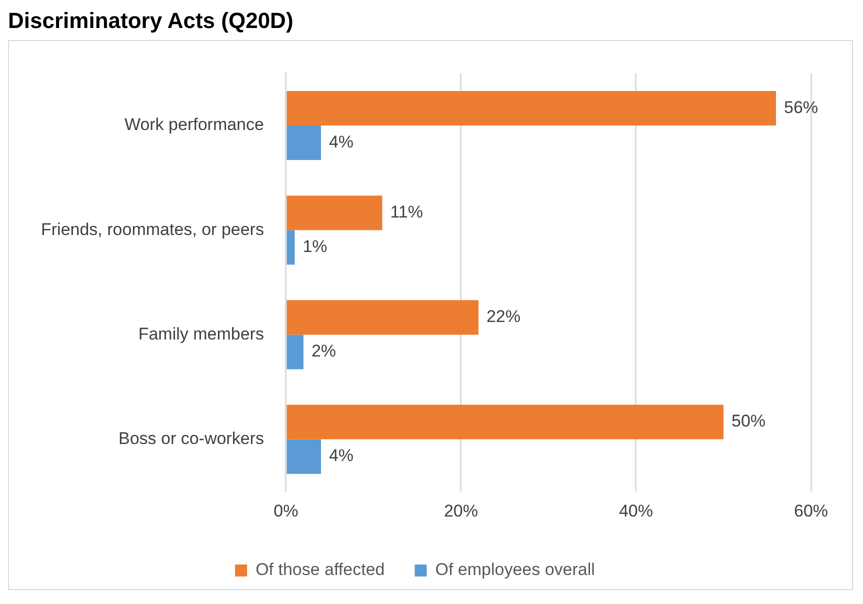 This screenshot has height=604, width=863. Describe the element at coordinates (201, 334) in the screenshot. I see `y-tick-label: Family members` at that location.